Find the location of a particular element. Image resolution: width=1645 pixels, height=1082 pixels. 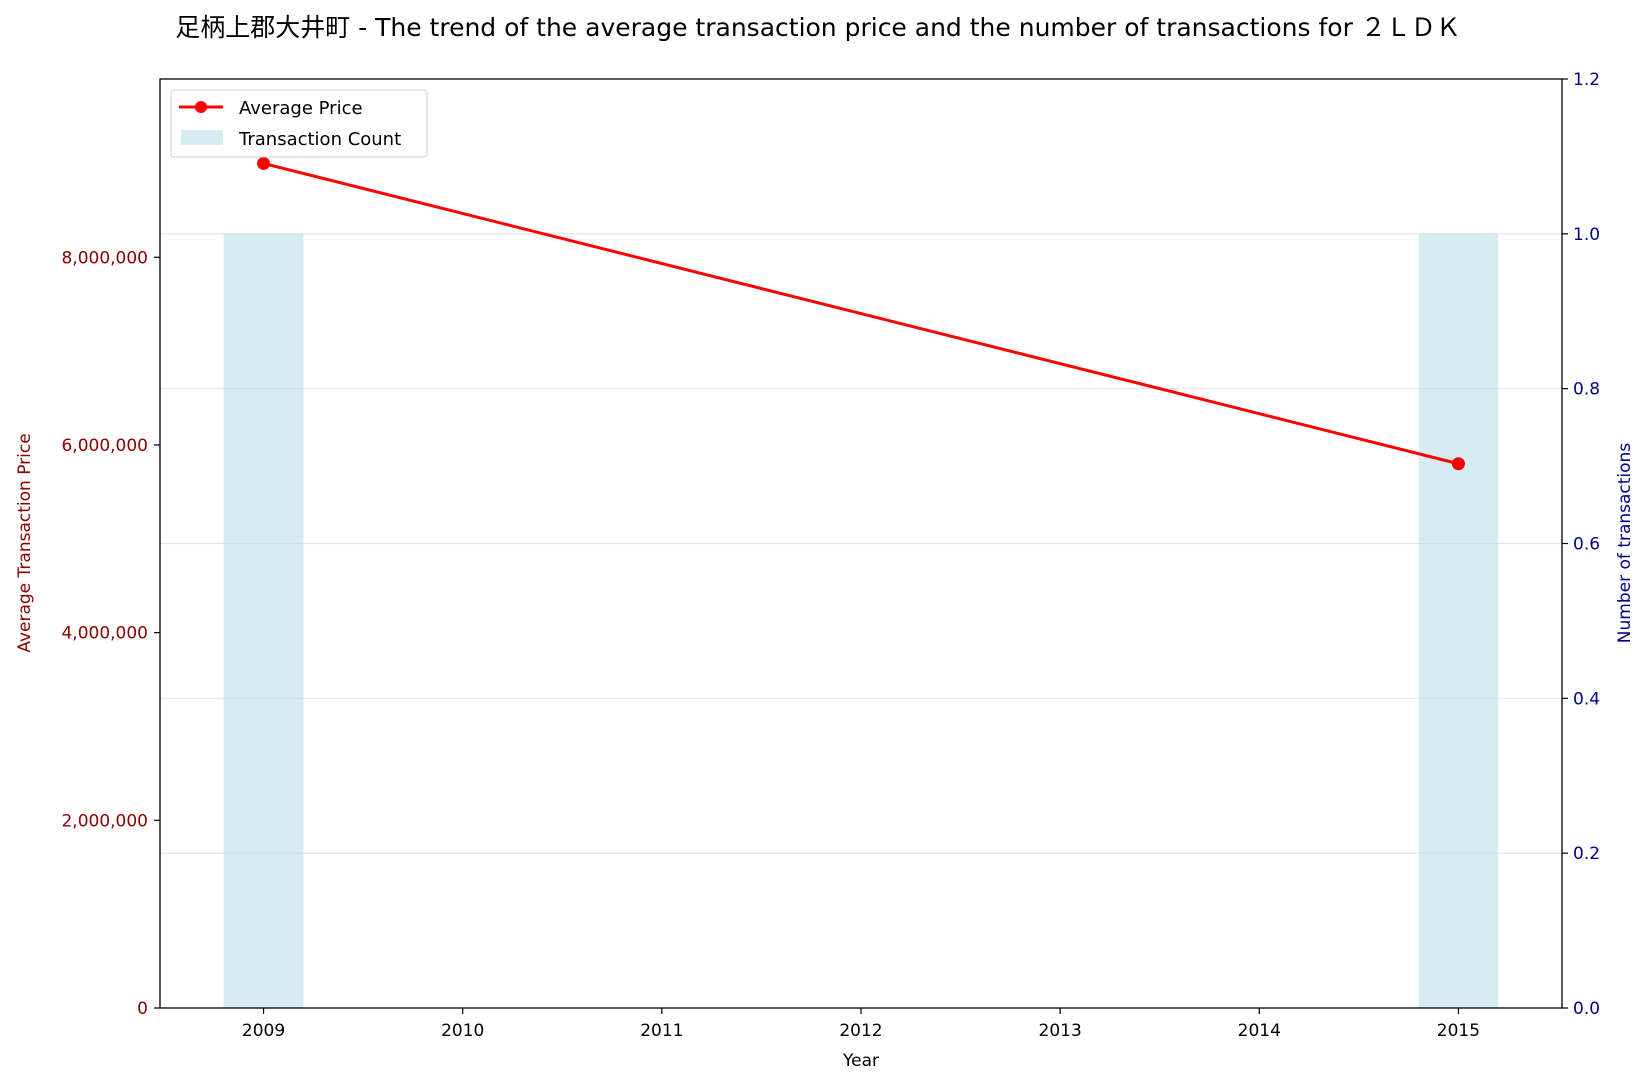

x-tick-label: 2015 is located at coordinates (1458, 1031).